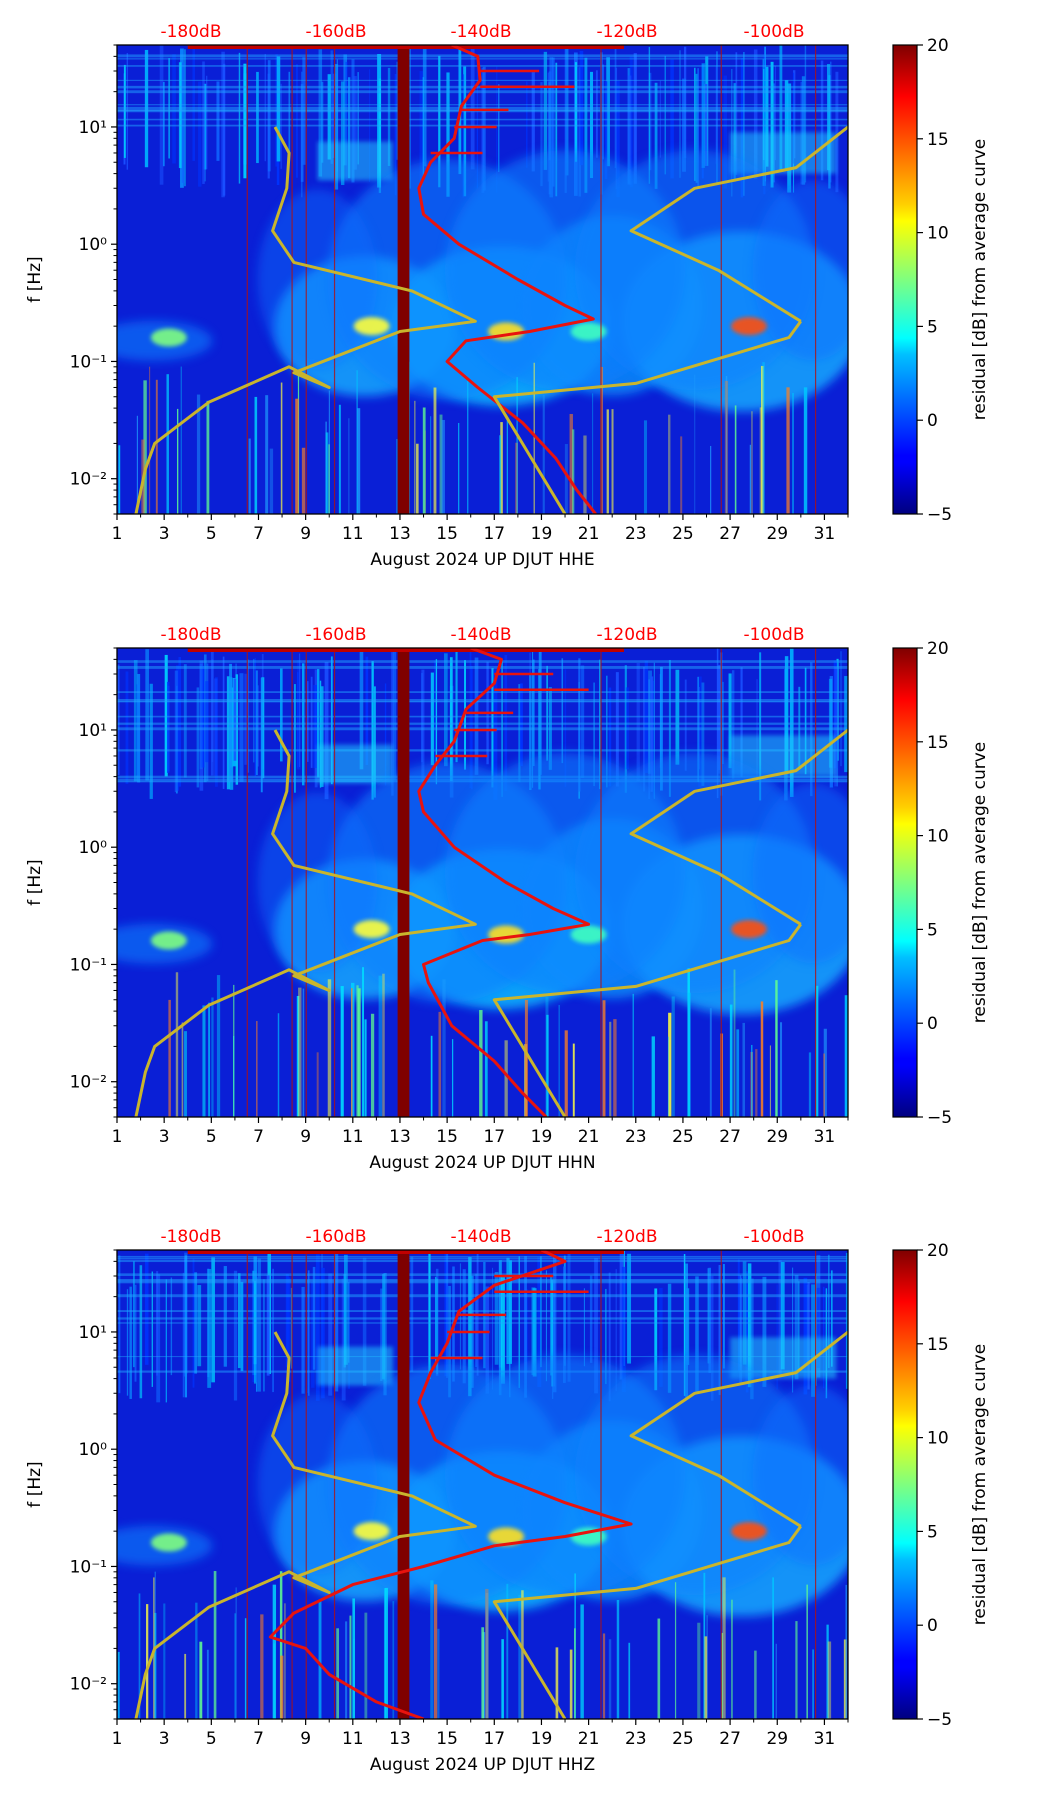  Describe the element at coordinates (355, 764) in the screenshot. I see `noise-block` at that location.